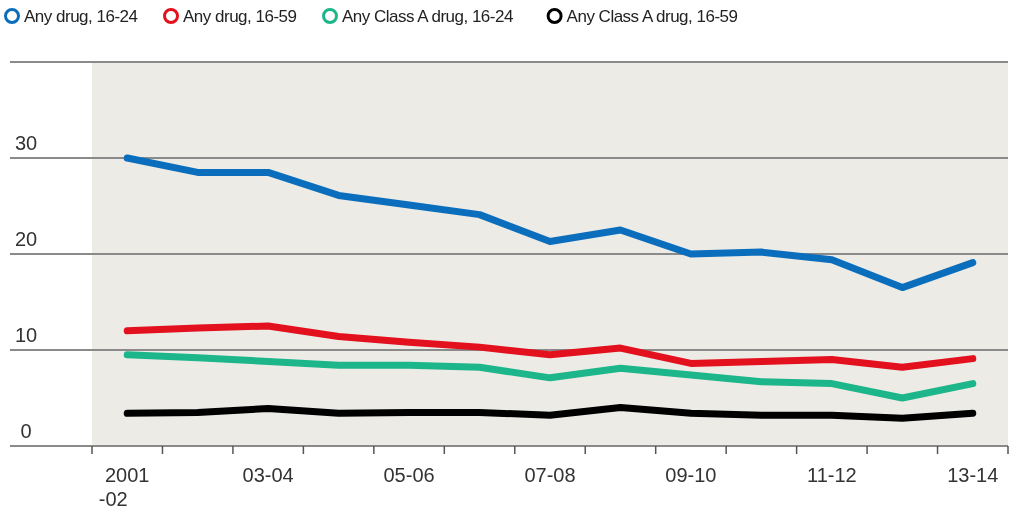 Image resolution: width=1011 pixels, height=519 pixels. I want to click on legend-label: Any Class A drug, 16-59, so click(652, 16).